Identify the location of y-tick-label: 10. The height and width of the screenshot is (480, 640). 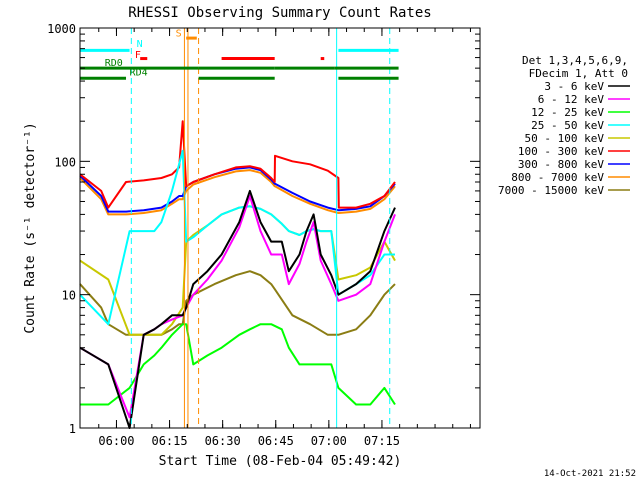
(69, 296).